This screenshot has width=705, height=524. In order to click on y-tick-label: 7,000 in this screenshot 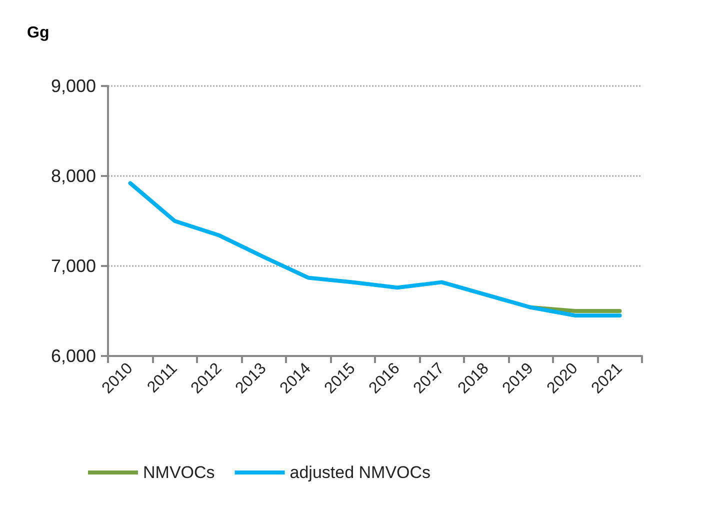, I will do `click(73, 266)`.